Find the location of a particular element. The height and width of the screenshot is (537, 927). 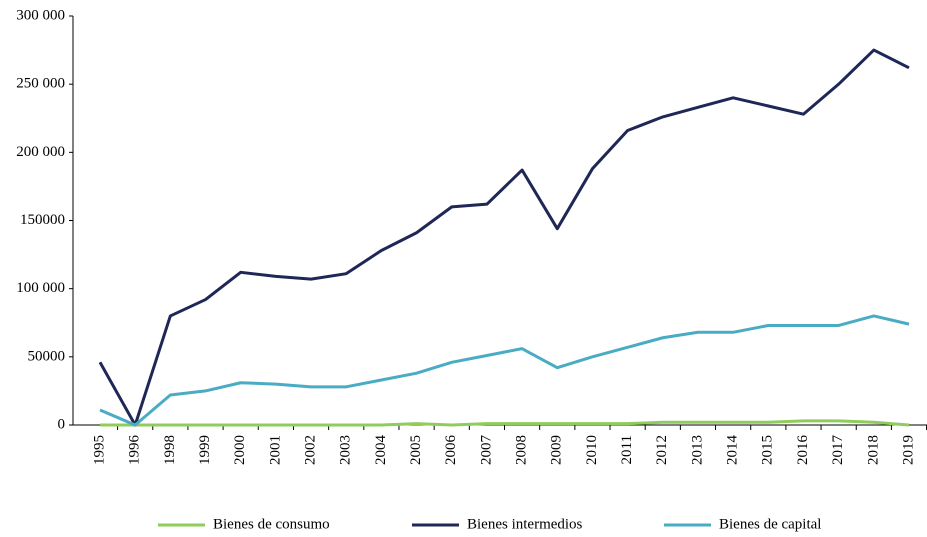

y-tick-label: 150000 is located at coordinates (42, 220).